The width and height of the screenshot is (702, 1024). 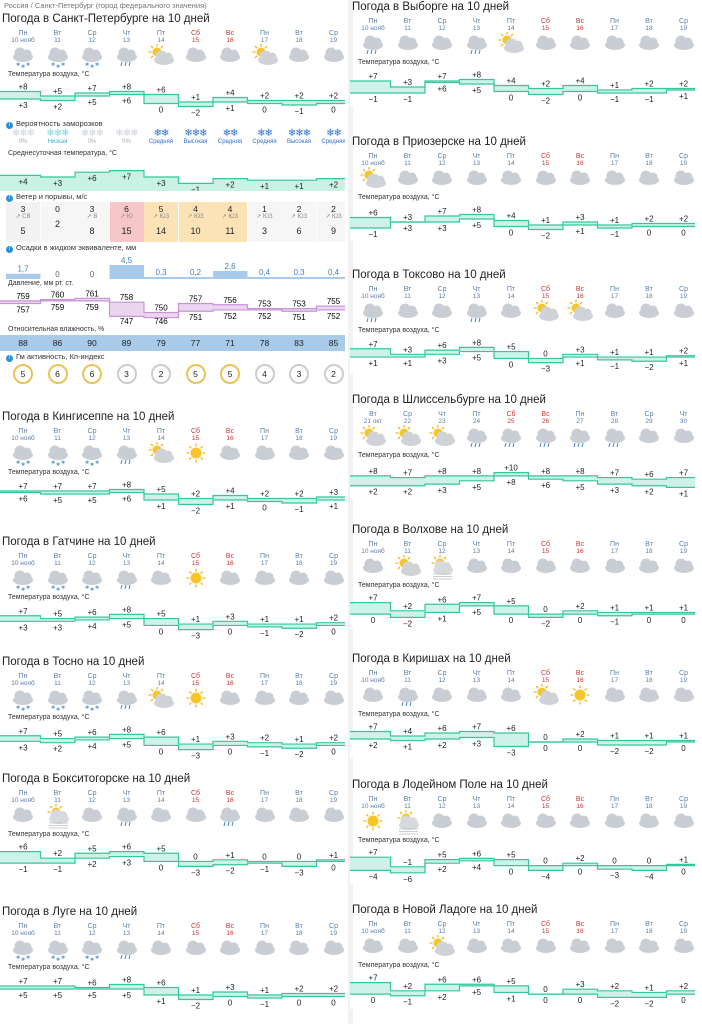 What do you see at coordinates (79, 542) in the screenshot?
I see `widget-title: Погода в Гатчине на 10 дней` at bounding box center [79, 542].